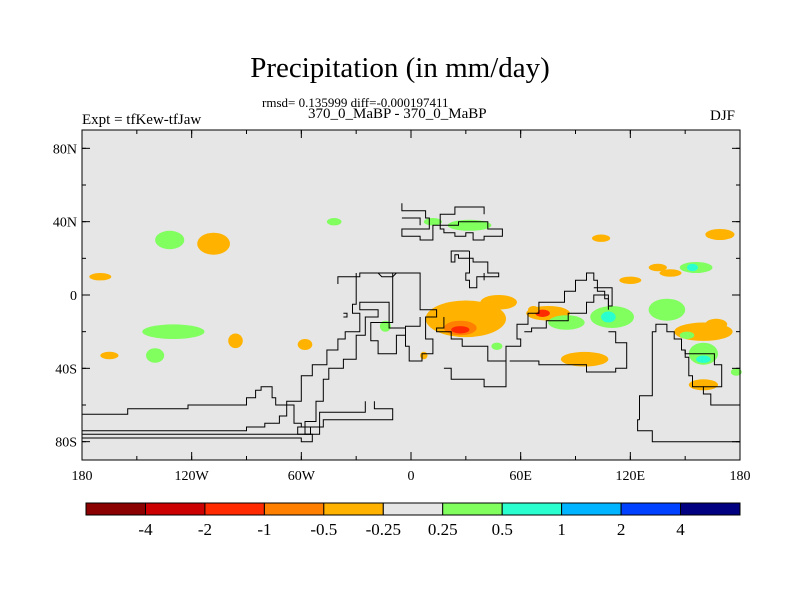  What do you see at coordinates (723, 116) in the screenshot?
I see `season-label: DJF` at bounding box center [723, 116].